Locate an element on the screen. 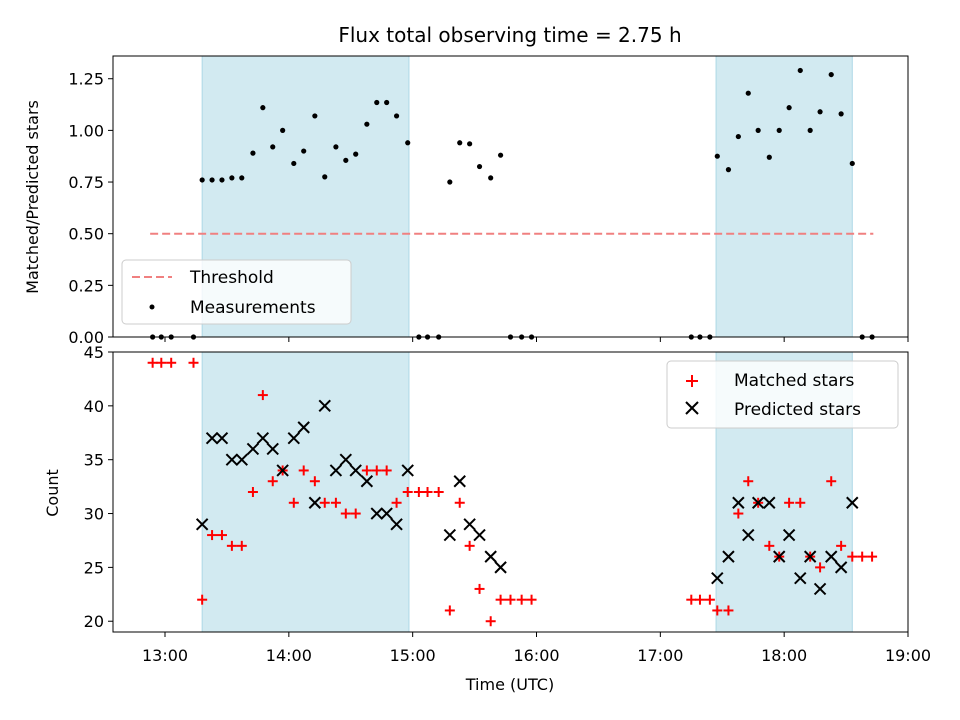 The width and height of the screenshot is (960, 720). x-tick-label: 18:00 is located at coordinates (784, 655).